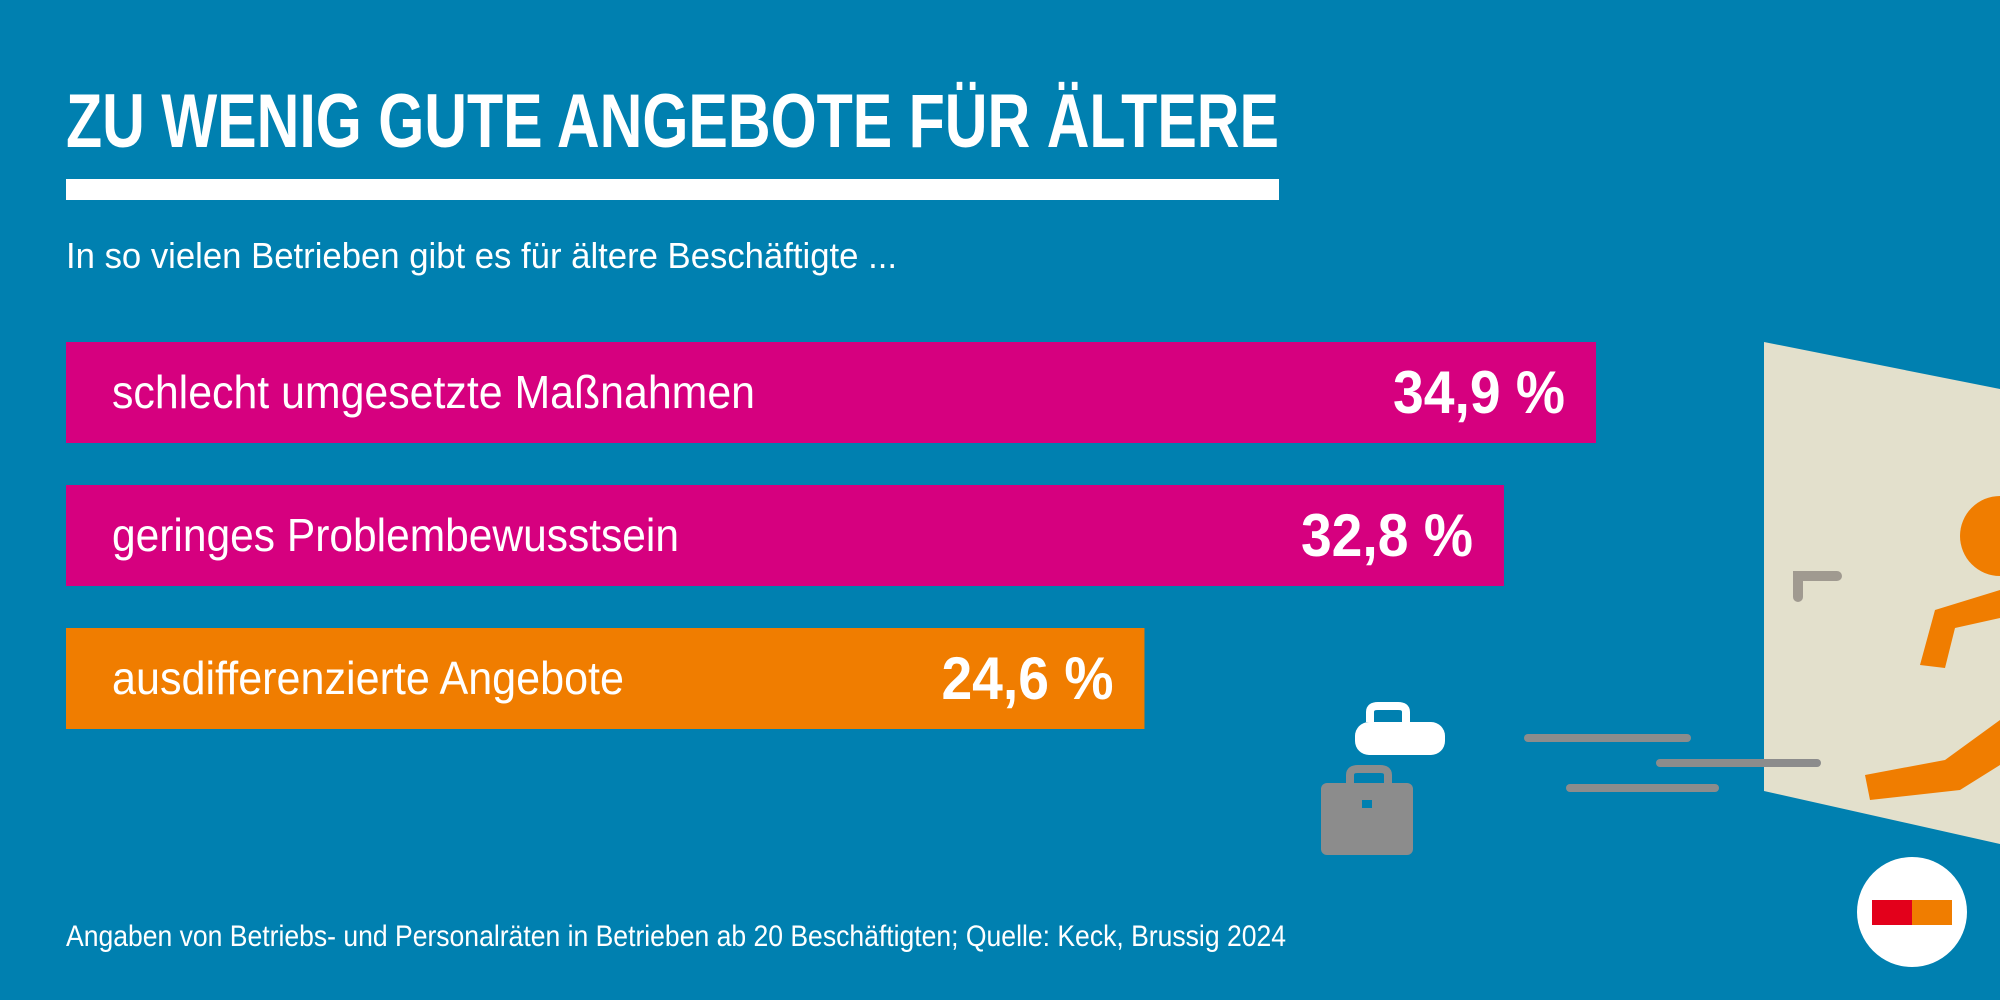 Image resolution: width=2000 pixels, height=1000 pixels. What do you see at coordinates (395, 535) in the screenshot?
I see `bar-label: geringes Problembewusstsein` at bounding box center [395, 535].